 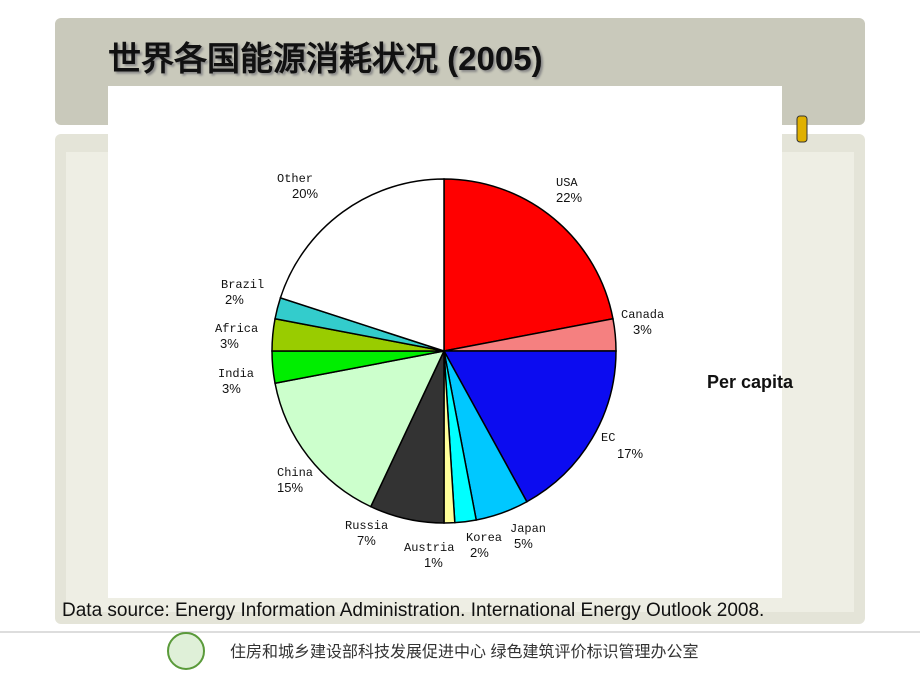 What do you see at coordinates (750, 382) in the screenshot?
I see `annotation: Per capita` at bounding box center [750, 382].